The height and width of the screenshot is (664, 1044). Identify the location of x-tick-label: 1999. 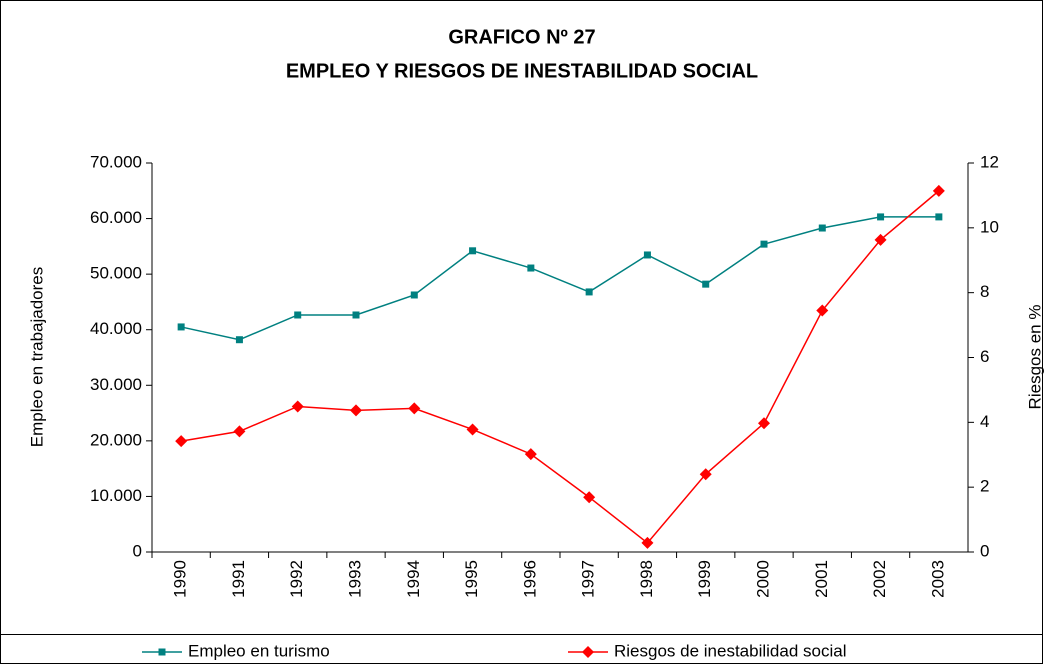
(704, 579).